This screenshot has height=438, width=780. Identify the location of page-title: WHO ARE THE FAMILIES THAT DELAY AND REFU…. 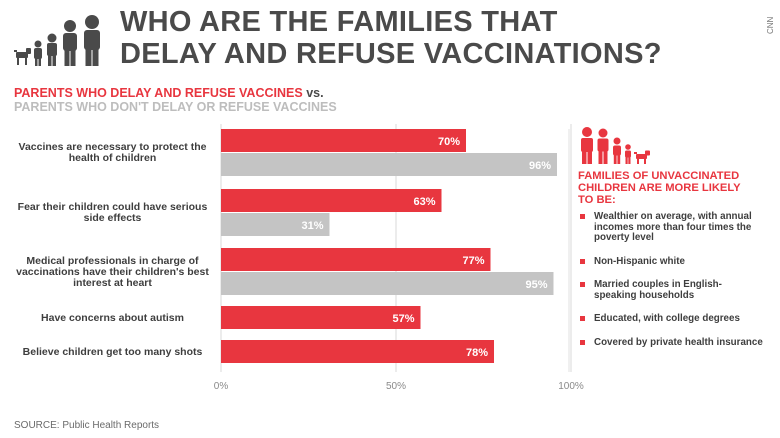
(391, 38).